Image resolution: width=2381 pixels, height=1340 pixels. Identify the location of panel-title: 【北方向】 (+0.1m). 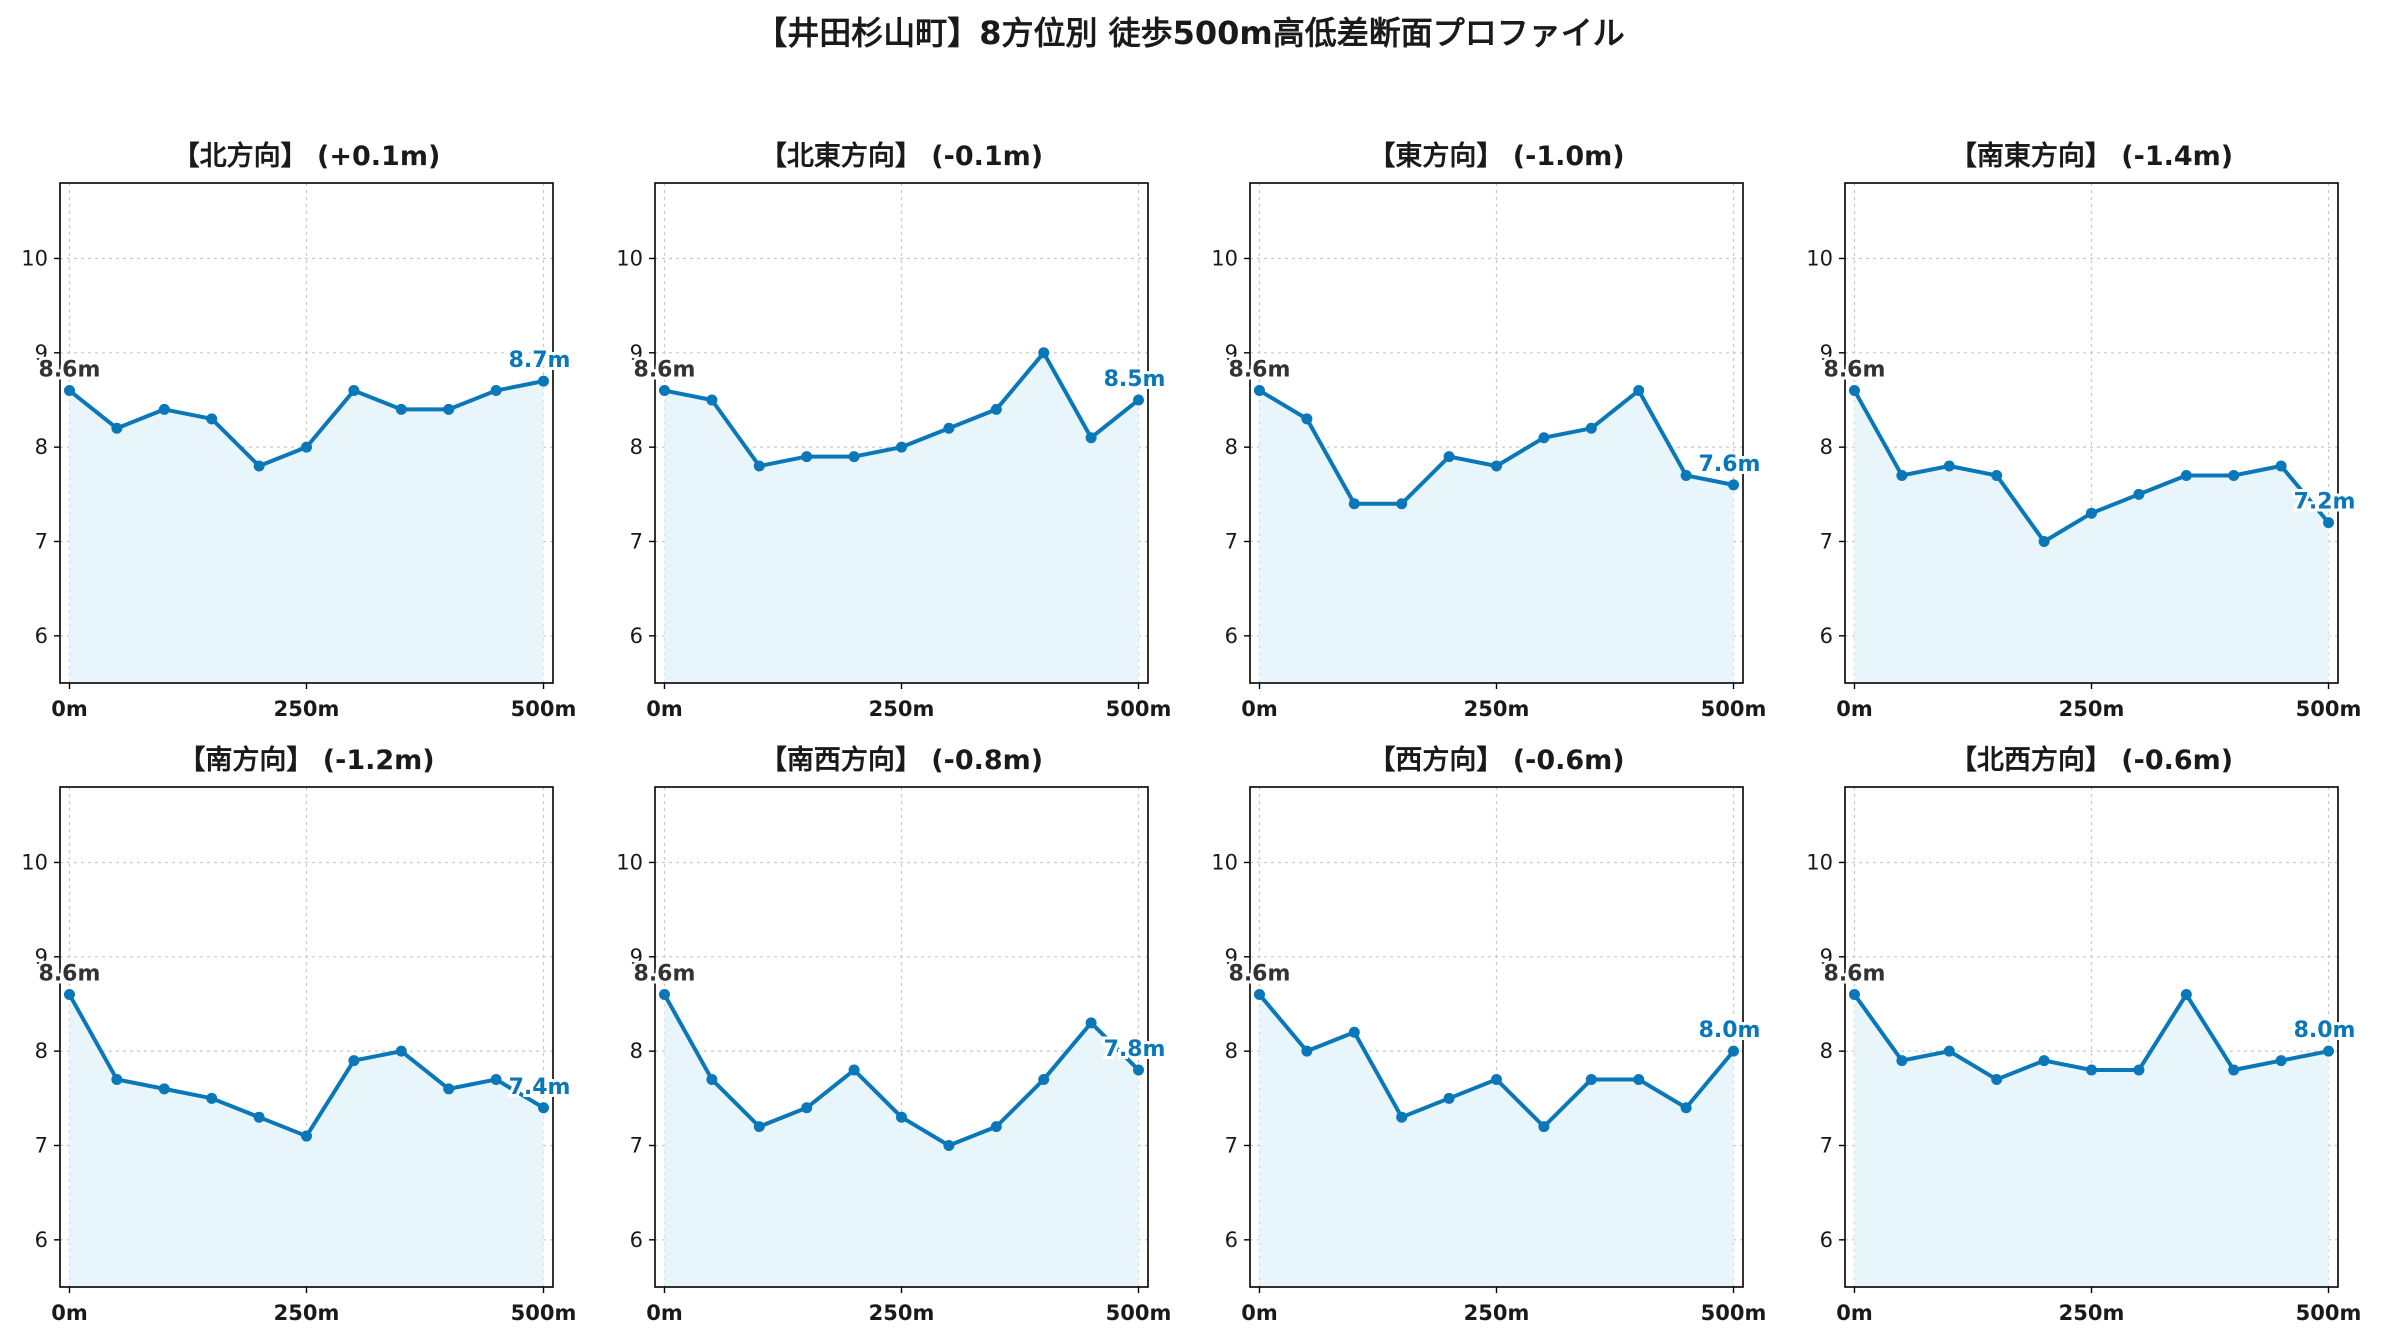
(307, 156).